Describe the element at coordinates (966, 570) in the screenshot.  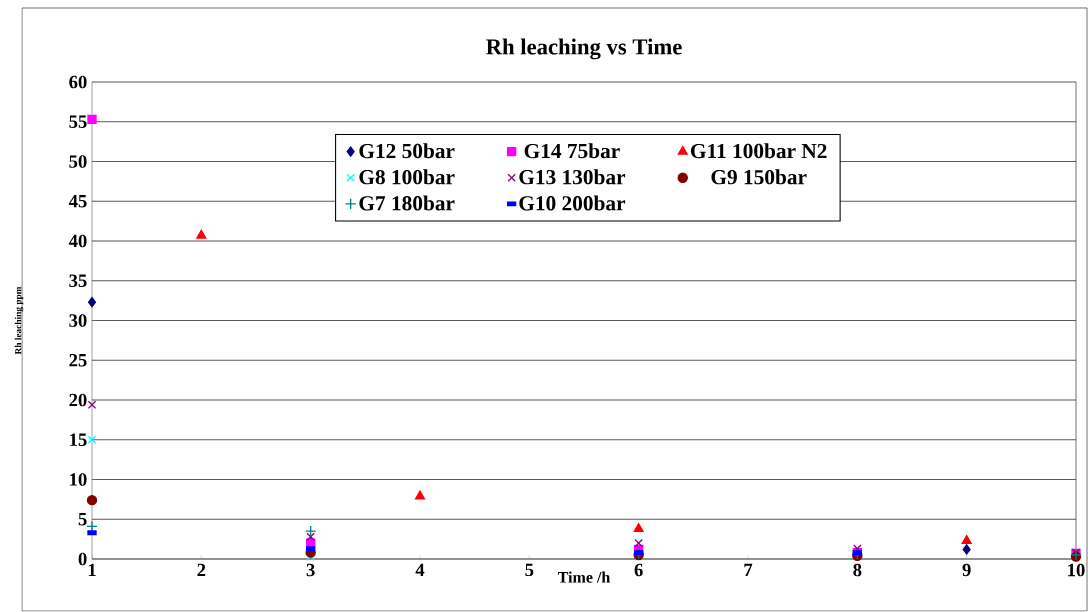
I see `x-tick-label: 9` at that location.